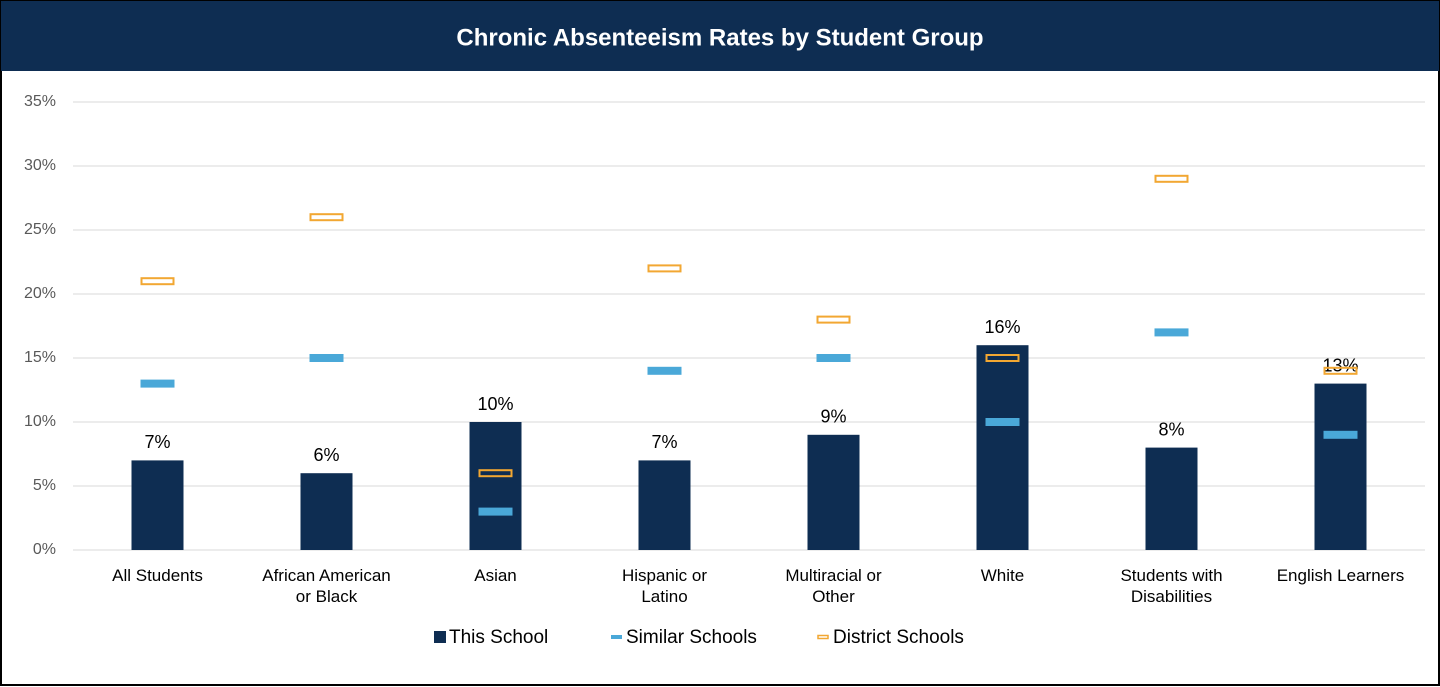 This screenshot has width=1440, height=687. I want to click on legend-label: Similar Schools, so click(691, 637).